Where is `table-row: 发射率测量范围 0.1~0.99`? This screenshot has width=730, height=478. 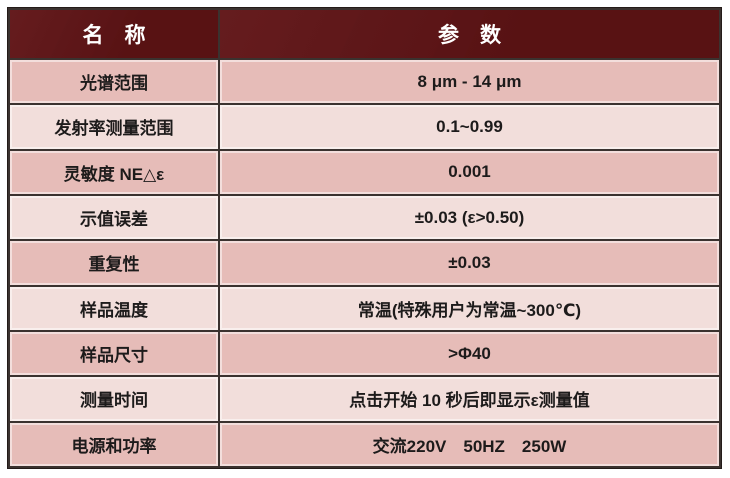 table-row: 发射率测量范围 0.1~0.99 is located at coordinates (364, 127).